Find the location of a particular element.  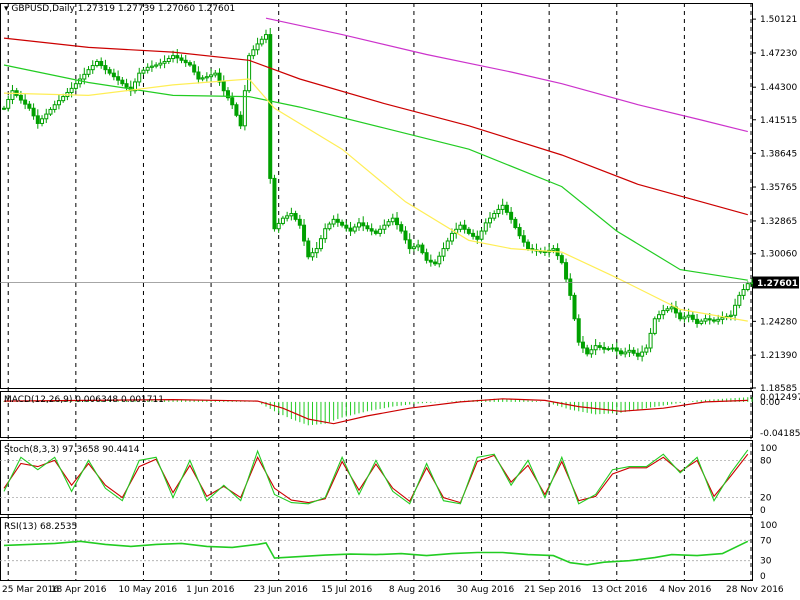

price-axis-label: 1.41515 is located at coordinates (778, 121).